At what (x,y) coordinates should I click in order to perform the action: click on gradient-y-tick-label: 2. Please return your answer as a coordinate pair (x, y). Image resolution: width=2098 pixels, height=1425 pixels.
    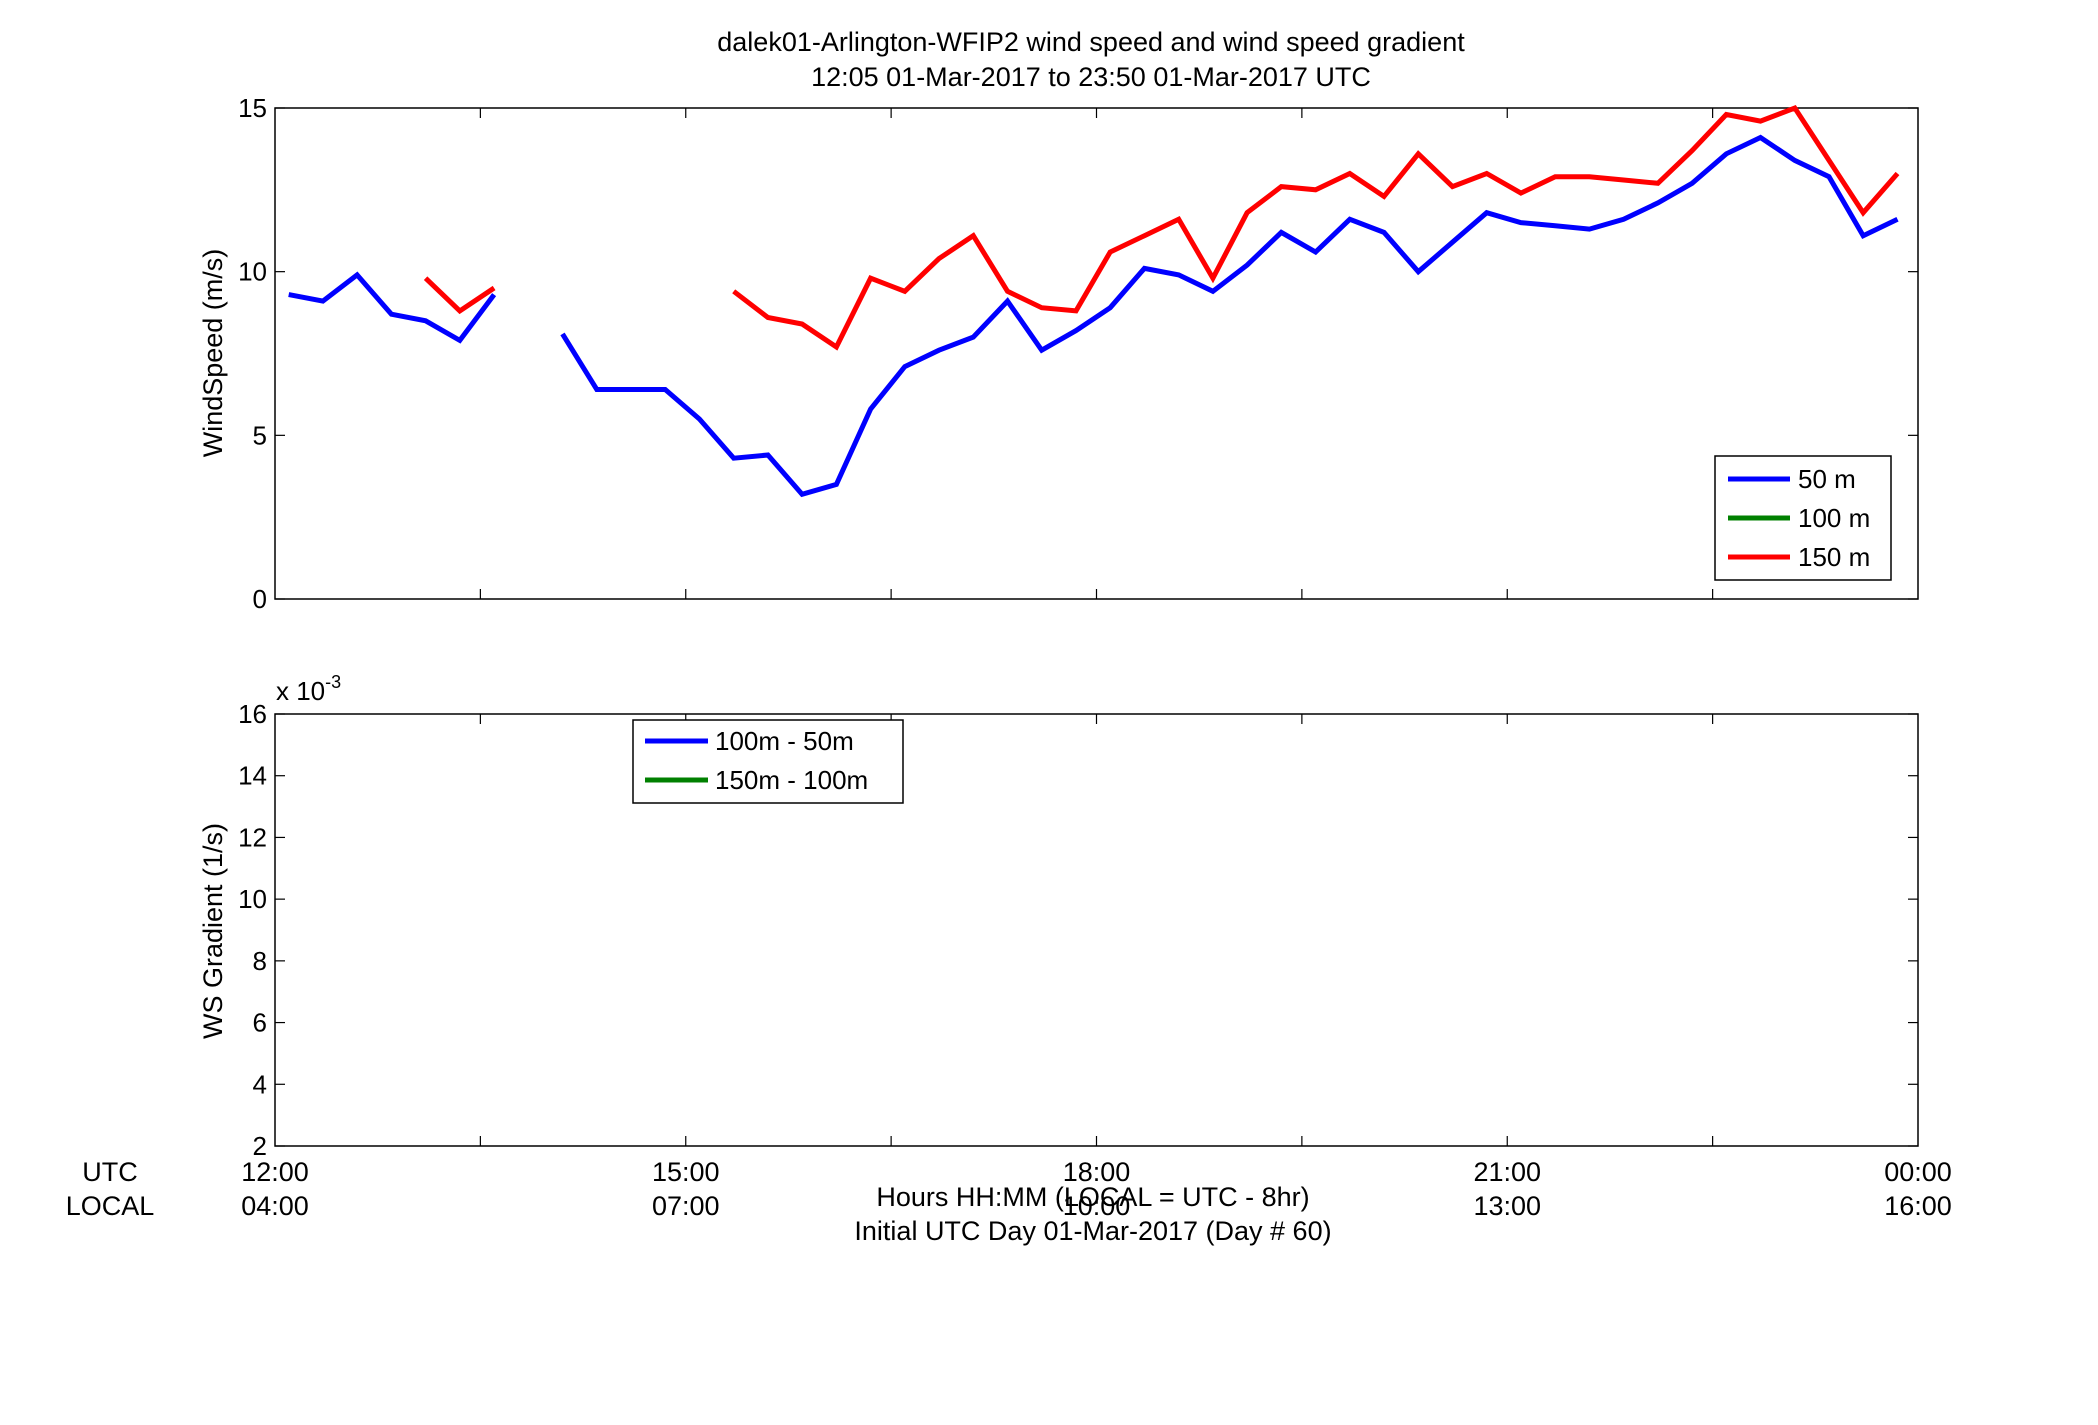
    Looking at the image, I should click on (260, 1146).